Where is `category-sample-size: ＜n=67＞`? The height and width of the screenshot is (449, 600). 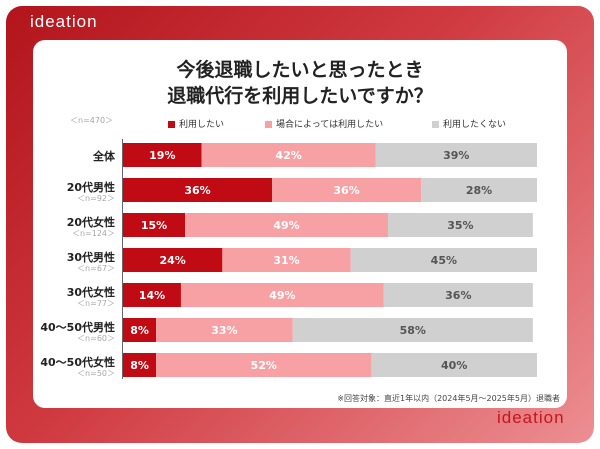 category-sample-size: ＜n=67＞ is located at coordinates (96, 268).